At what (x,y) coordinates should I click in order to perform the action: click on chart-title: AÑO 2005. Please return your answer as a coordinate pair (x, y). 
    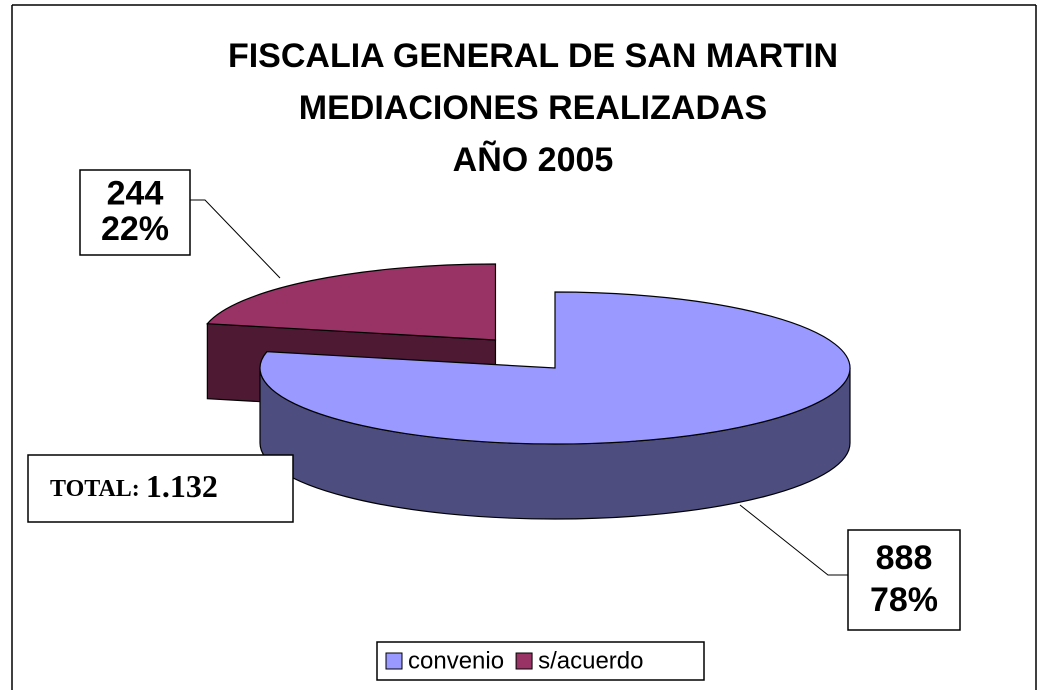
    Looking at the image, I should click on (533, 160).